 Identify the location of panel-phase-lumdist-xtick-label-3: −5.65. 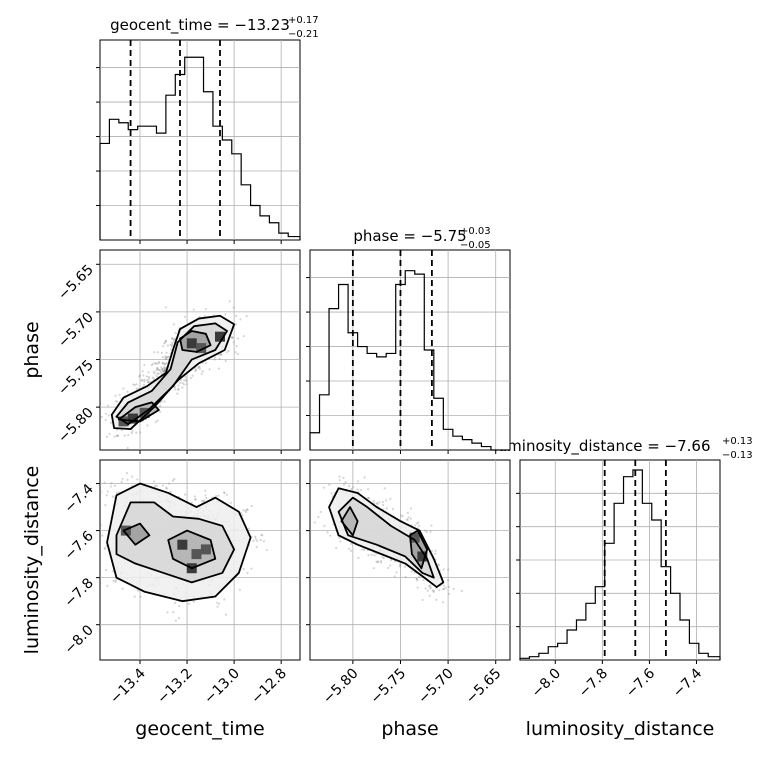
(484, 687).